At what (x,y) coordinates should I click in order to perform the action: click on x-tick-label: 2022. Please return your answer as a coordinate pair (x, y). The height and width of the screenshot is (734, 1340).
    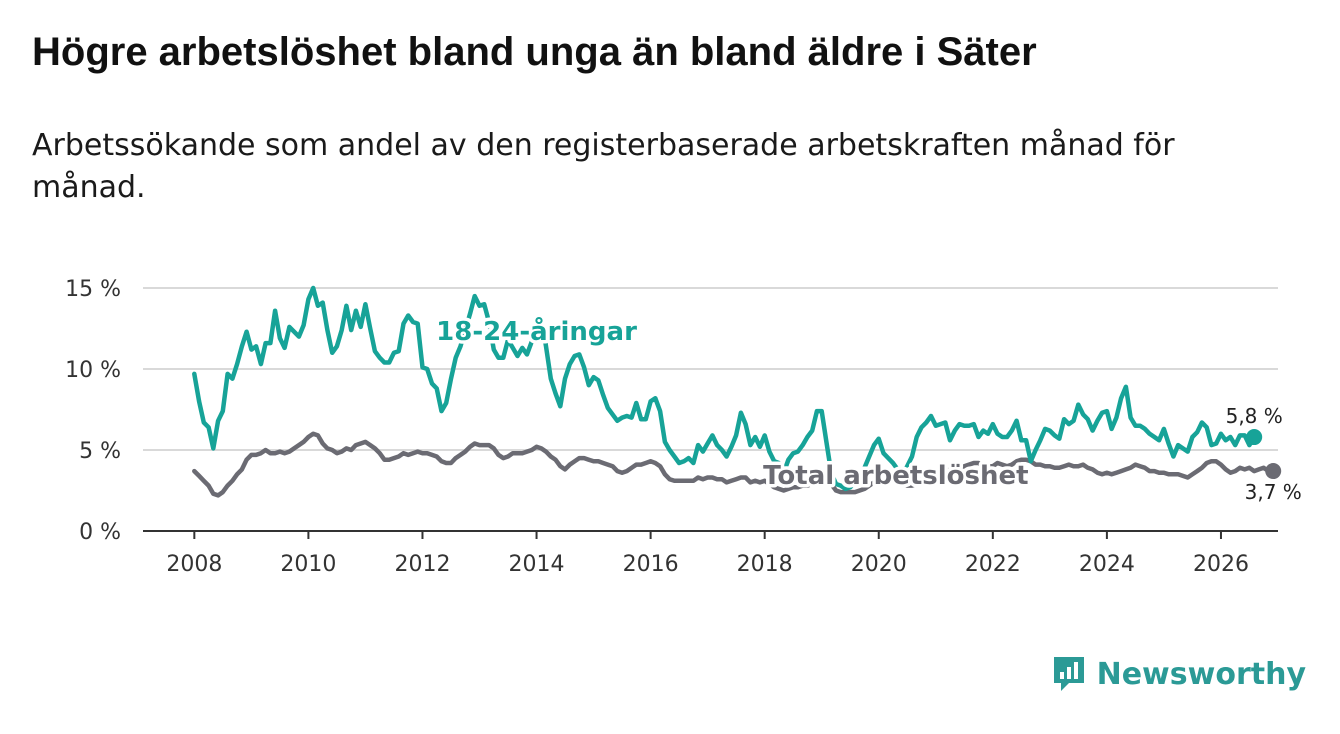
    Looking at the image, I should click on (993, 564).